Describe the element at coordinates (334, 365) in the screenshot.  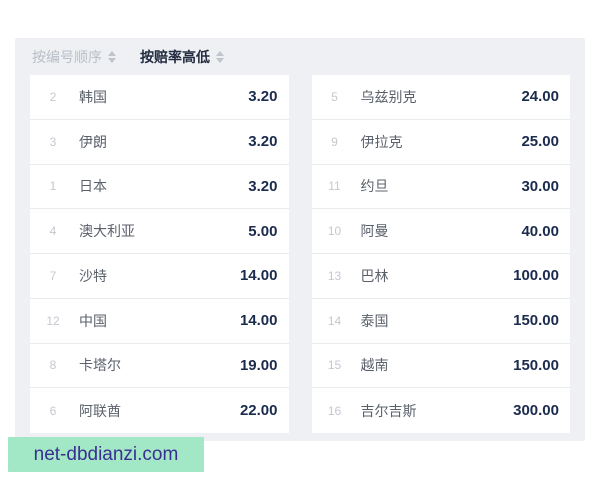
I see `row-index: 15` at that location.